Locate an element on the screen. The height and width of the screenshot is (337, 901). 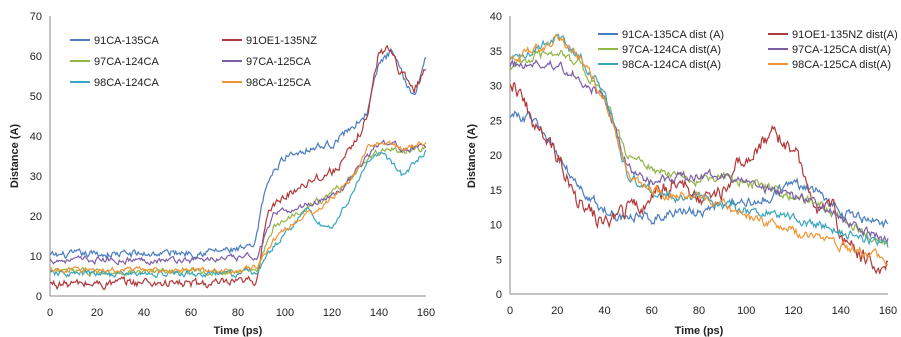
chart-left-x-tick-140: 140 is located at coordinates (379, 313).